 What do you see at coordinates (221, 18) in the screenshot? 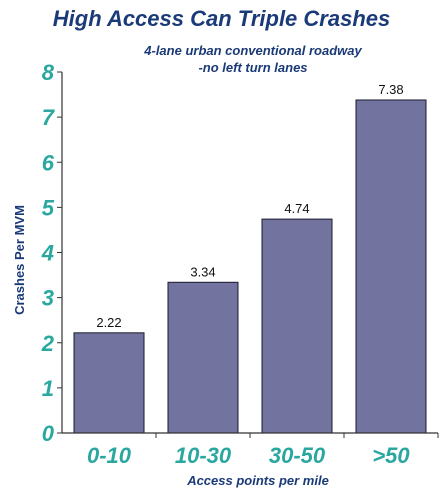
I see `chart-title: High Access Can Triple Crashes` at bounding box center [221, 18].